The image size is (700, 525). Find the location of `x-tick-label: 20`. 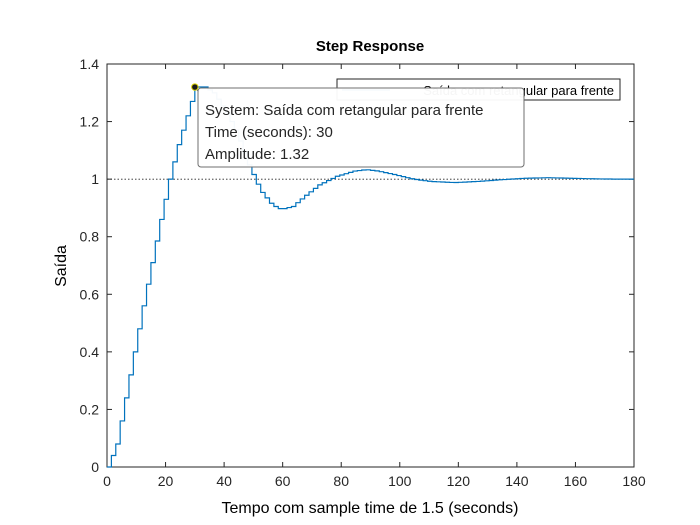

x-tick-label: 20 is located at coordinates (166, 481).